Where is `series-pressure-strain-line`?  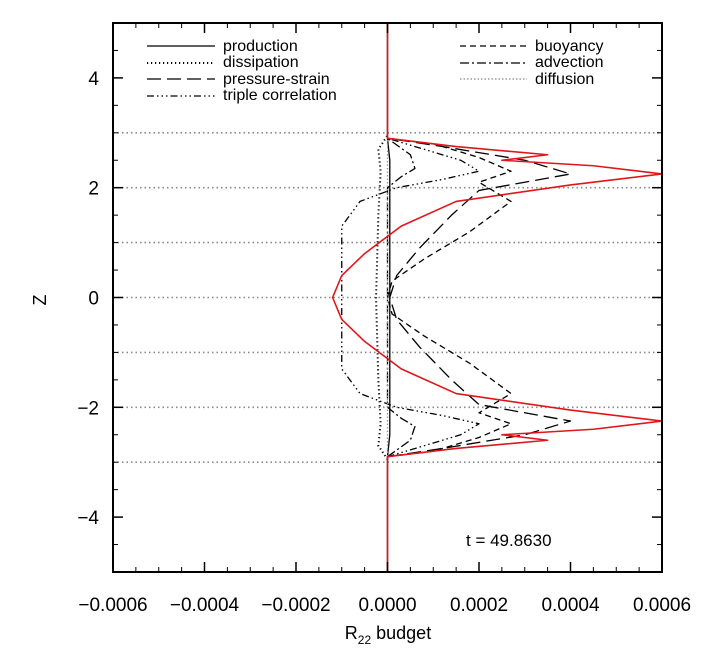 series-pressure-strain-line is located at coordinates (479, 297).